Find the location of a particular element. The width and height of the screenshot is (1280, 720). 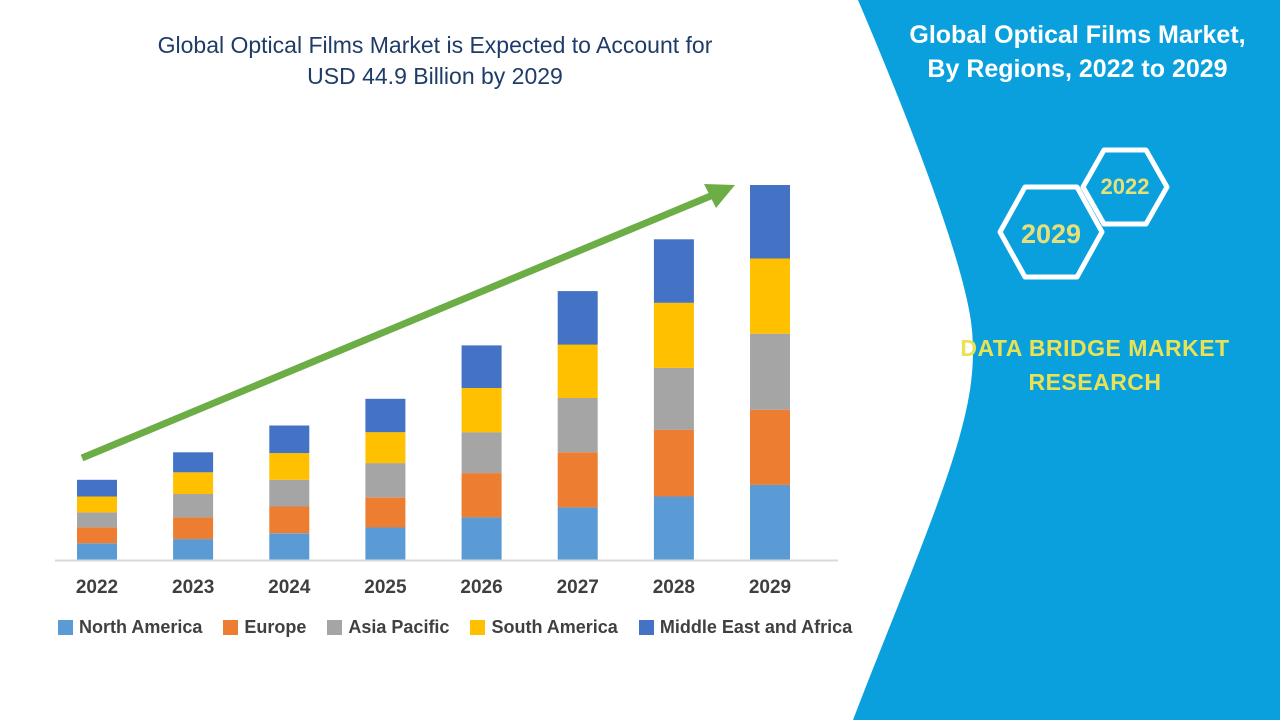

bar-segment-2023-europe is located at coordinates (193, 528).